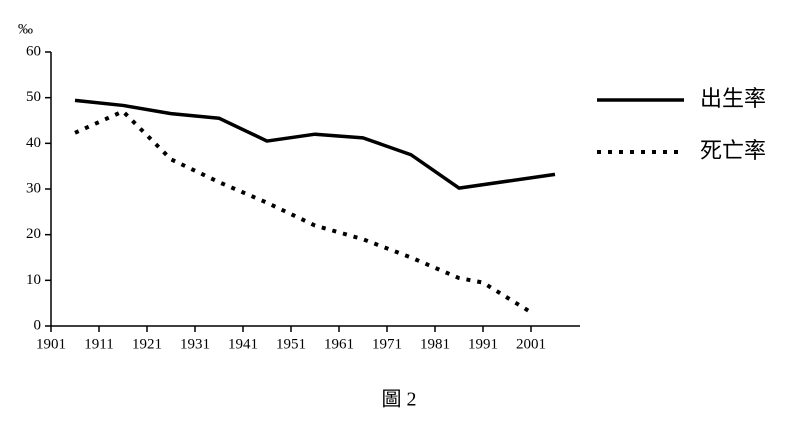 This screenshot has height=429, width=798. What do you see at coordinates (733, 99) in the screenshot?
I see `legend-label: 出生率` at bounding box center [733, 99].